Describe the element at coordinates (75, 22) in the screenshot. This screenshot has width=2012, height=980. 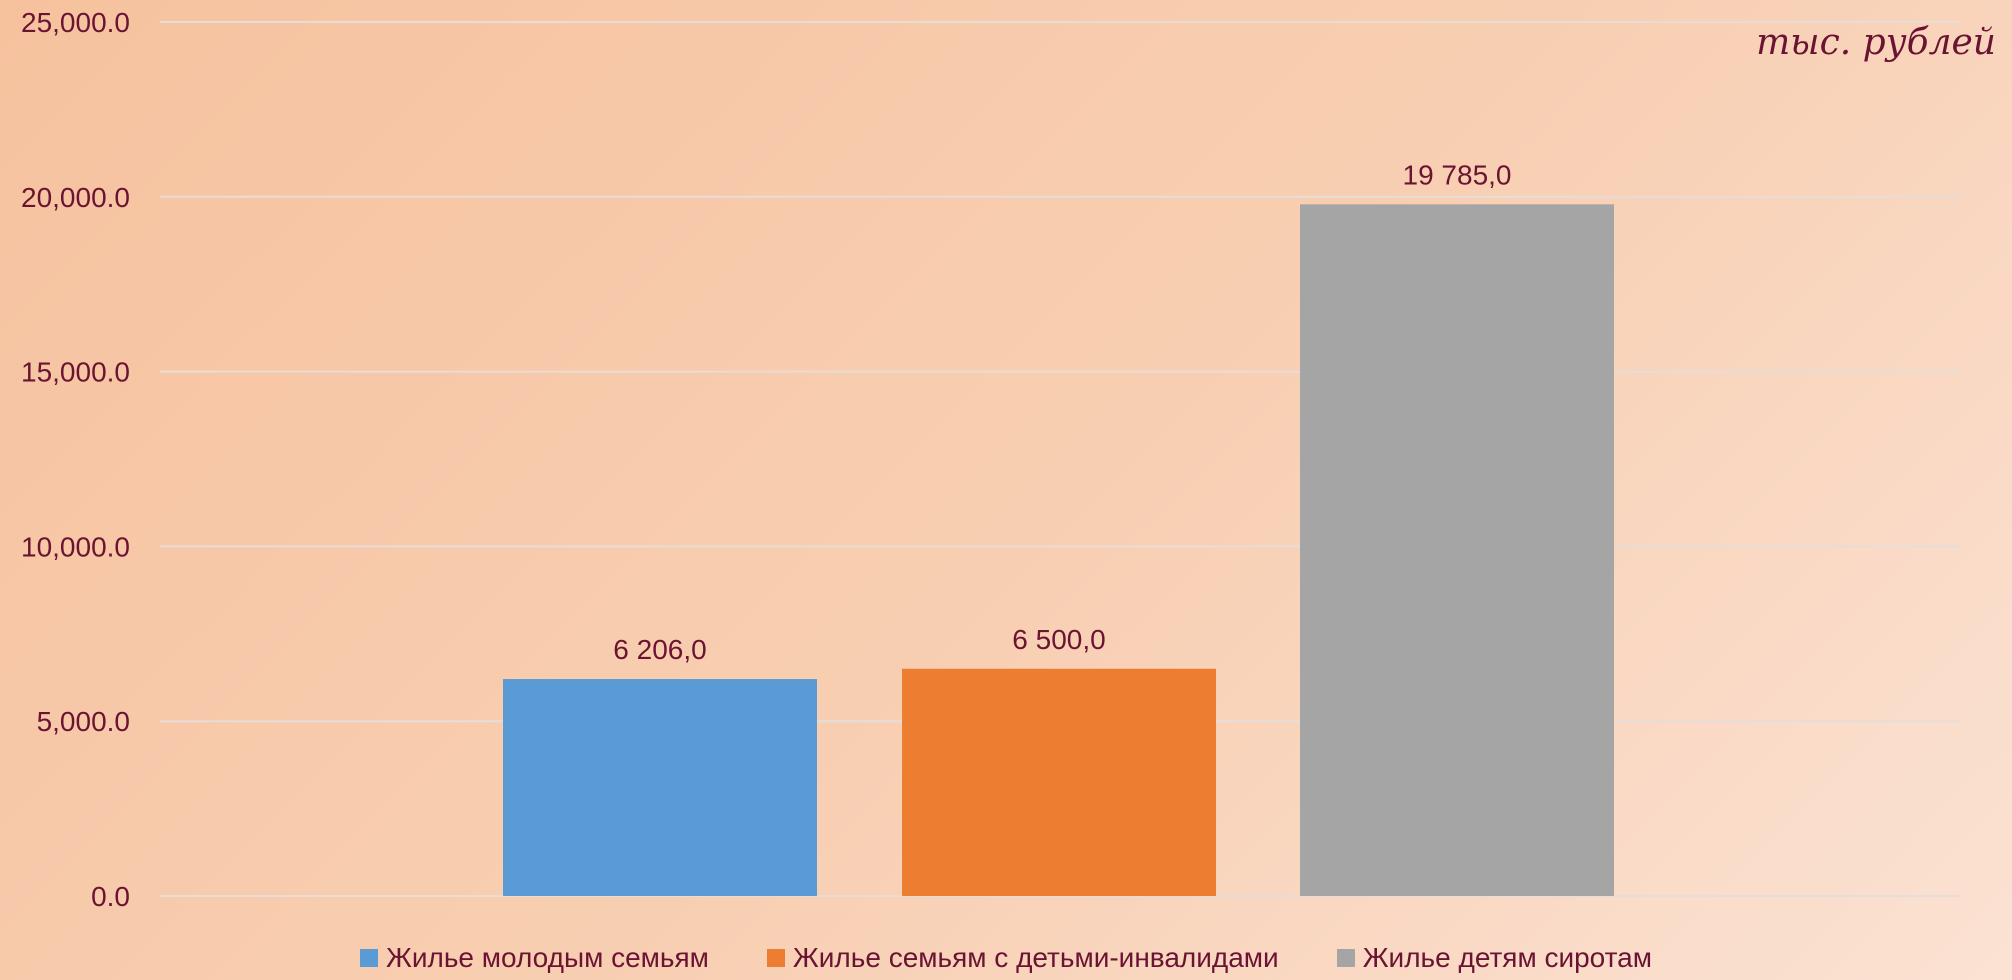
I see `y-tick-label: 25,000.0` at that location.